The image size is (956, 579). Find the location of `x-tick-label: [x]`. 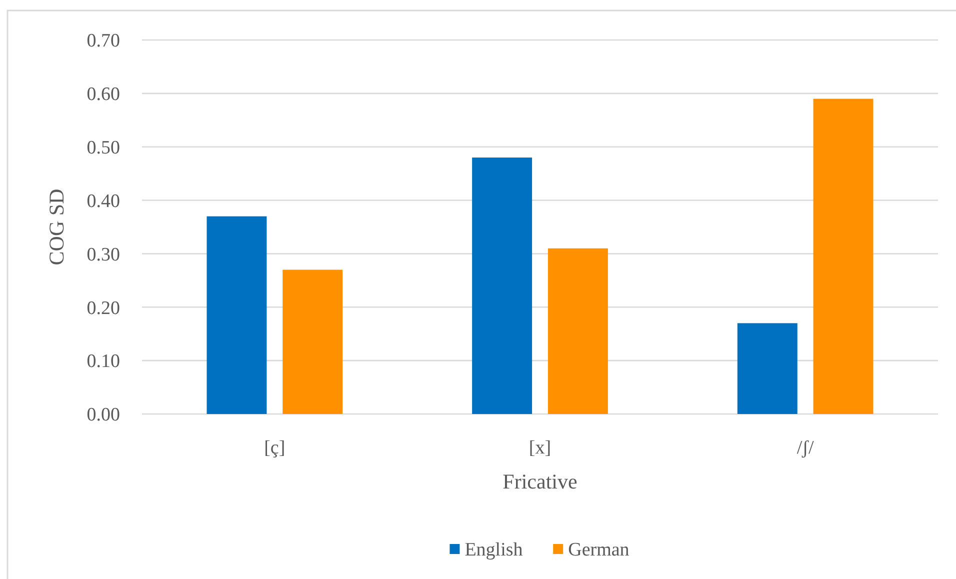

x-tick-label: [x] is located at coordinates (540, 448).